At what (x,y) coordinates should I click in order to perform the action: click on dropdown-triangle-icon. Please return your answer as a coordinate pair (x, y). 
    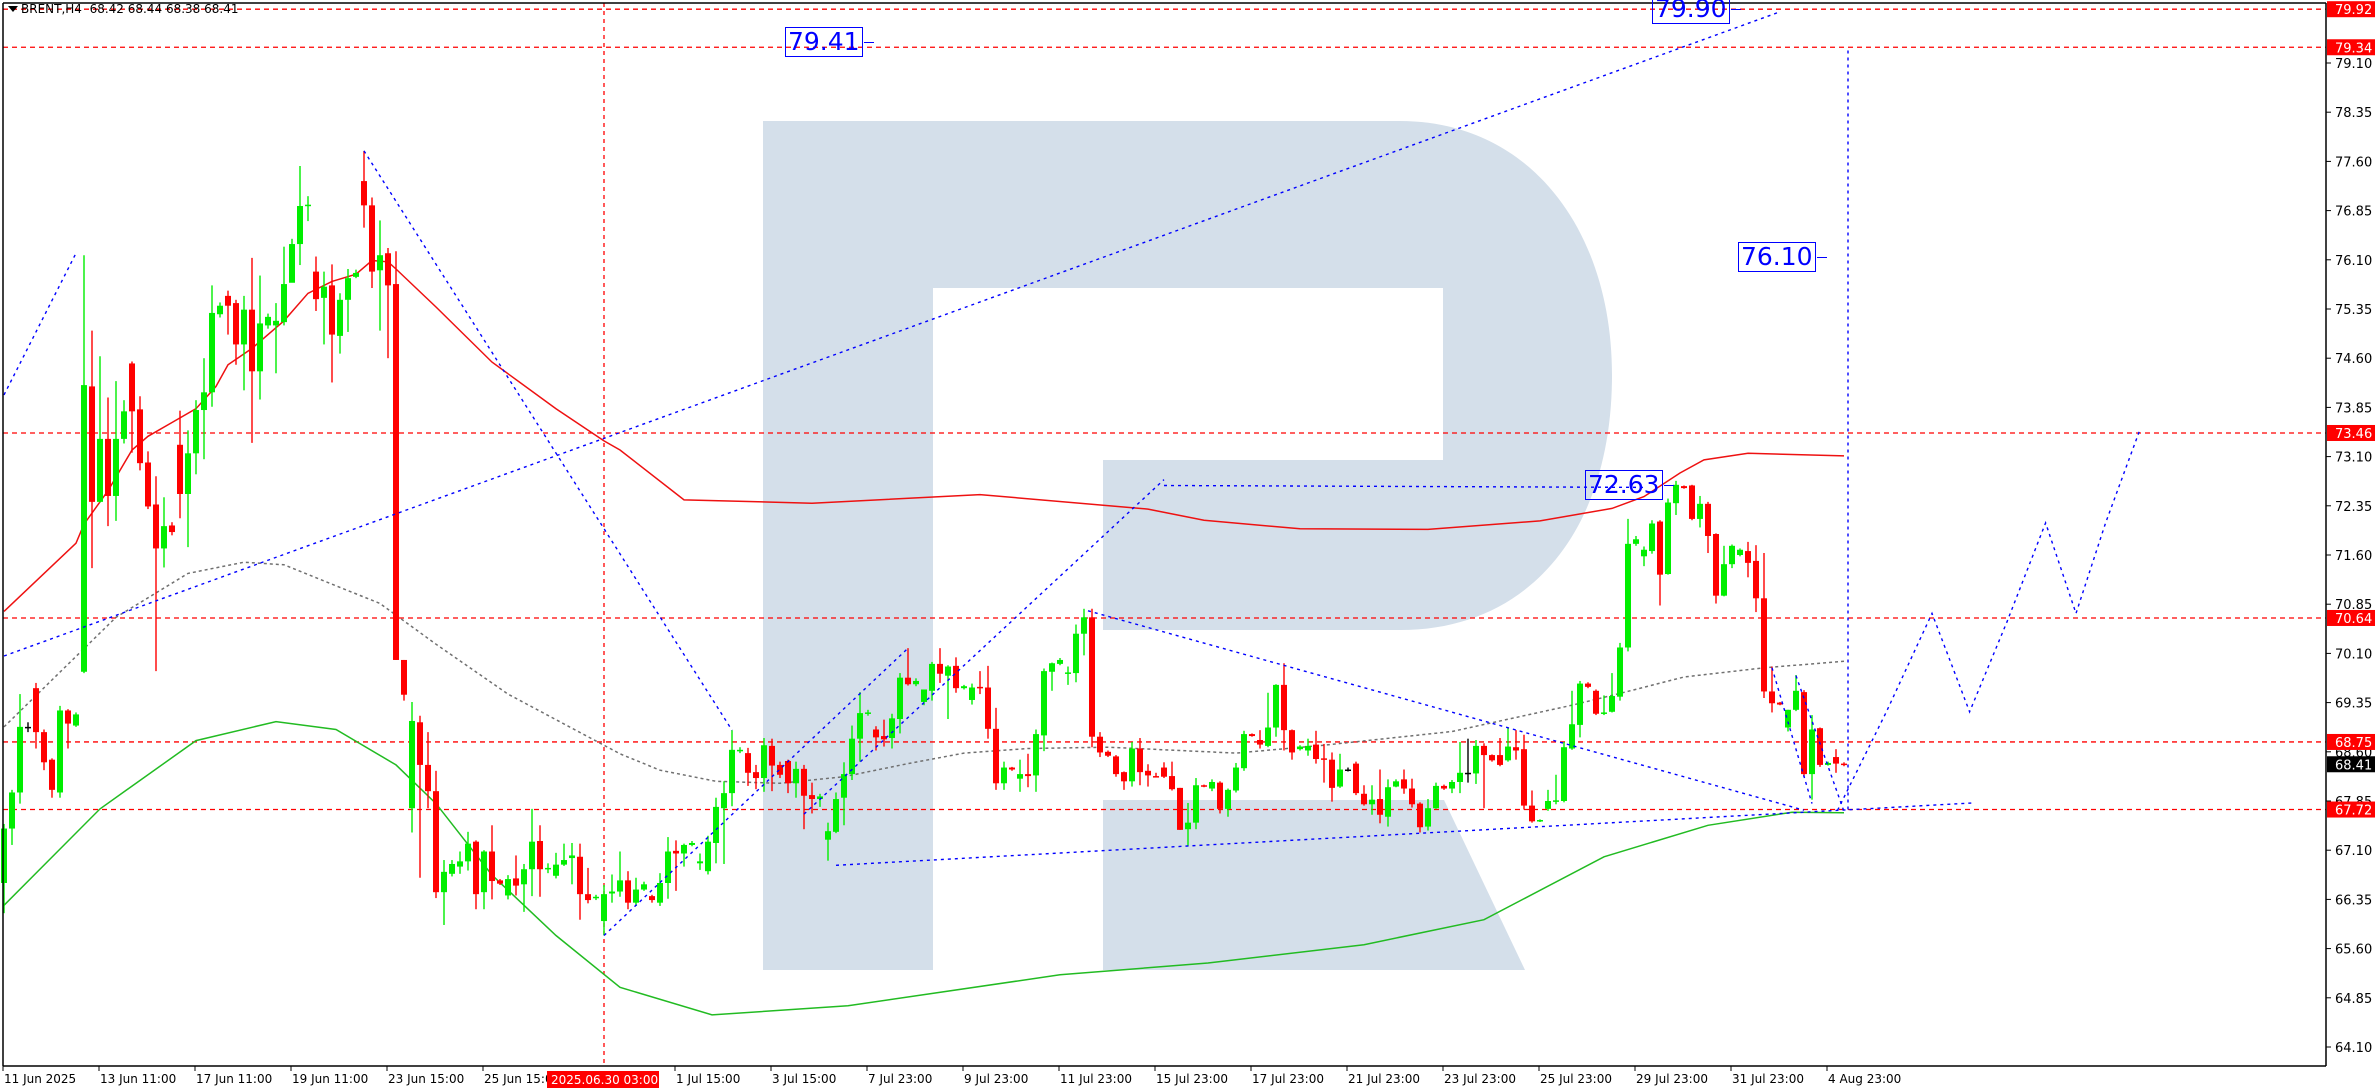
    Looking at the image, I should click on (13, 9).